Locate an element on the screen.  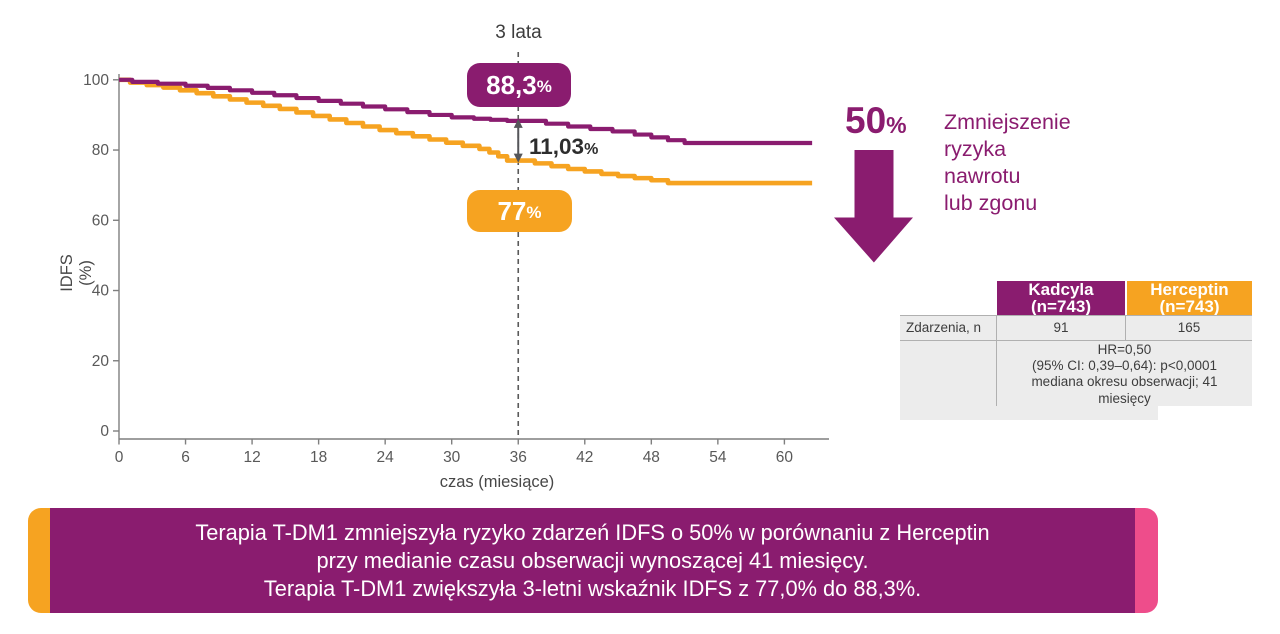
column-title: Kadcyla is located at coordinates (1061, 289).